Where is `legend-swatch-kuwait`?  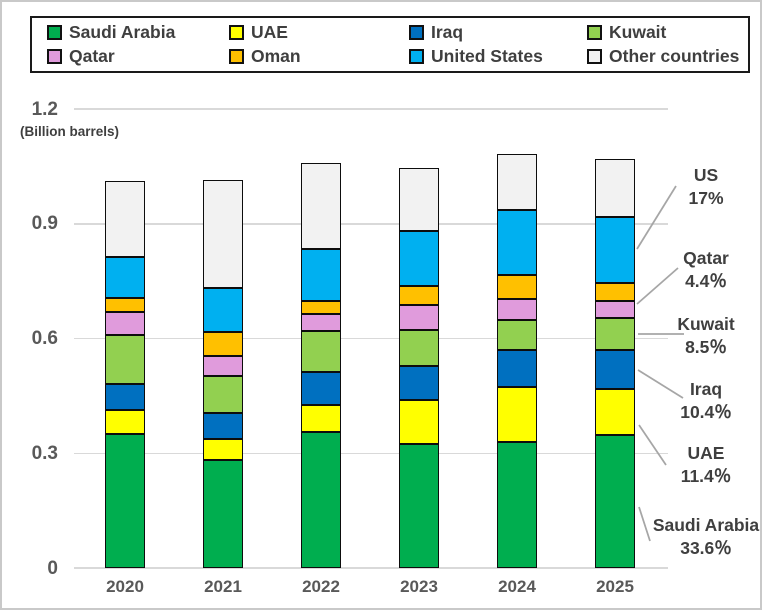 legend-swatch-kuwait is located at coordinates (594, 32).